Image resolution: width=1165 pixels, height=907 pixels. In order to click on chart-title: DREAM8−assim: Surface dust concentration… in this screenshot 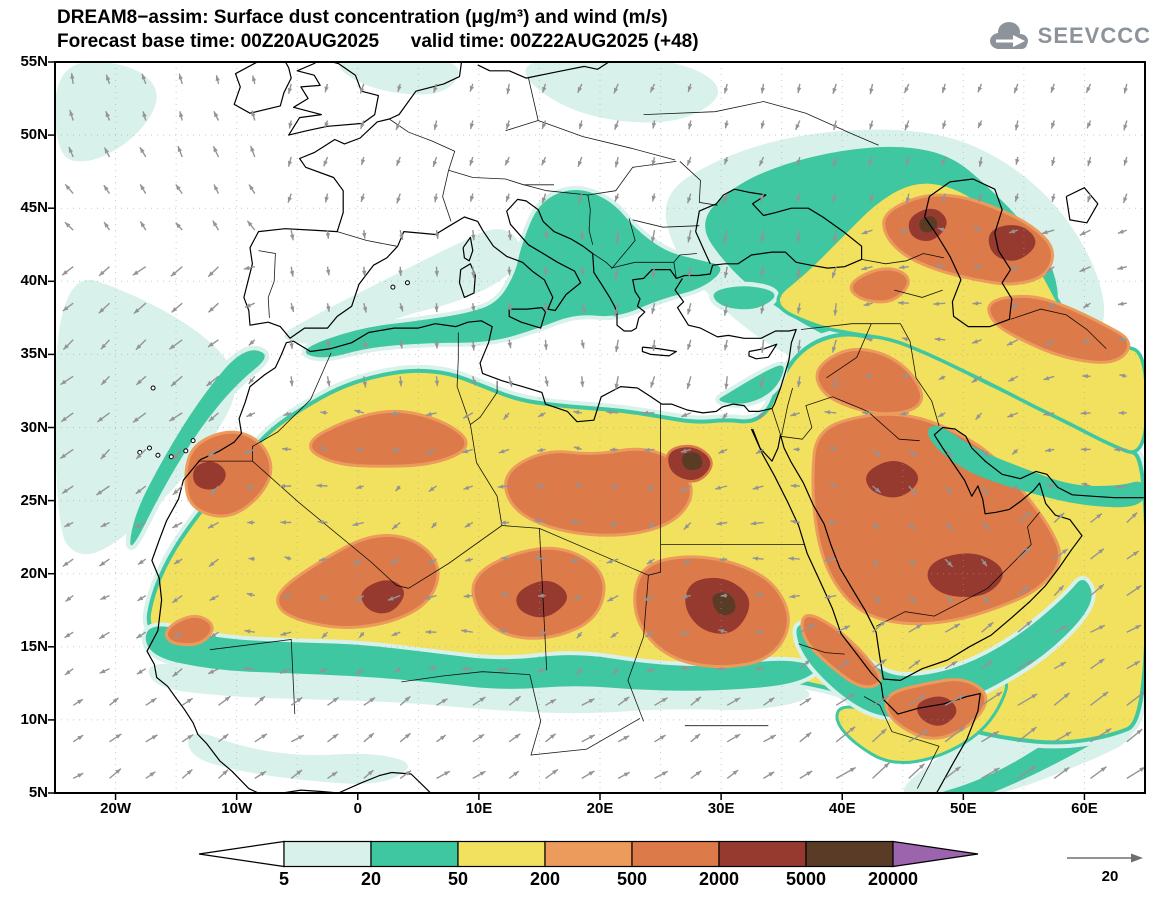, I will do `click(362, 17)`.